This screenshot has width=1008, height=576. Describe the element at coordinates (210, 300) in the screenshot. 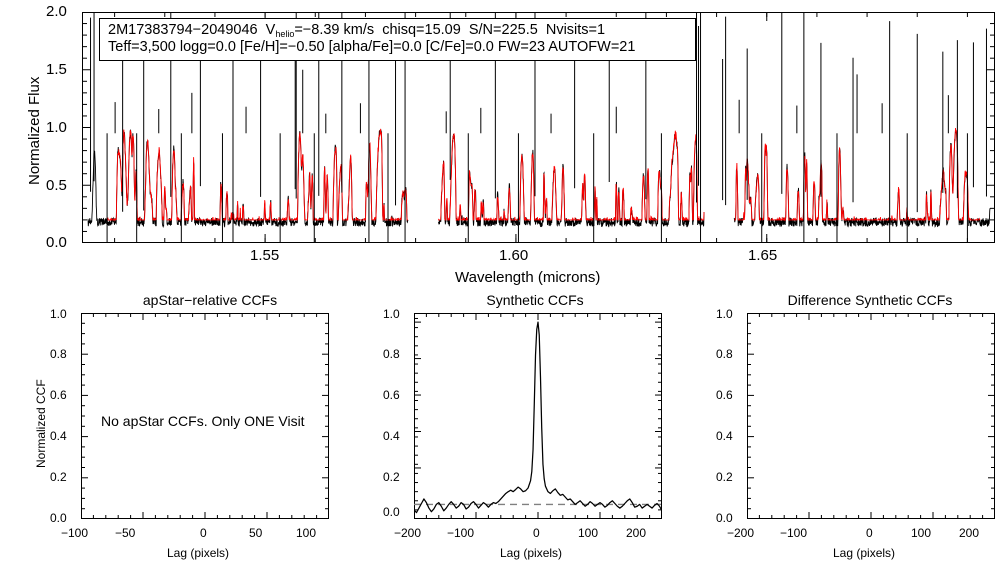

I see `ccf-left-title: apStar−relative CCFs` at that location.